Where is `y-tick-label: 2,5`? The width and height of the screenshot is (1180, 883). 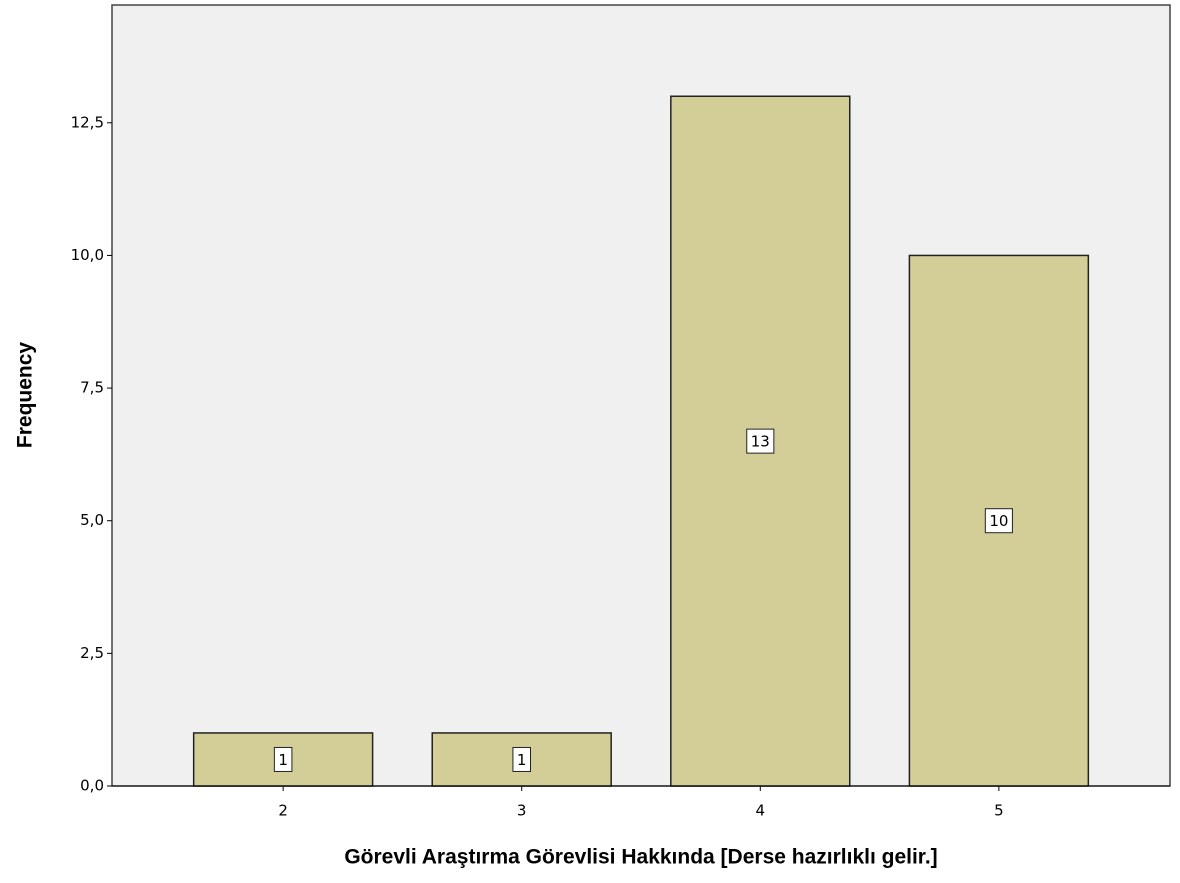
y-tick-label: 2,5 is located at coordinates (92, 653).